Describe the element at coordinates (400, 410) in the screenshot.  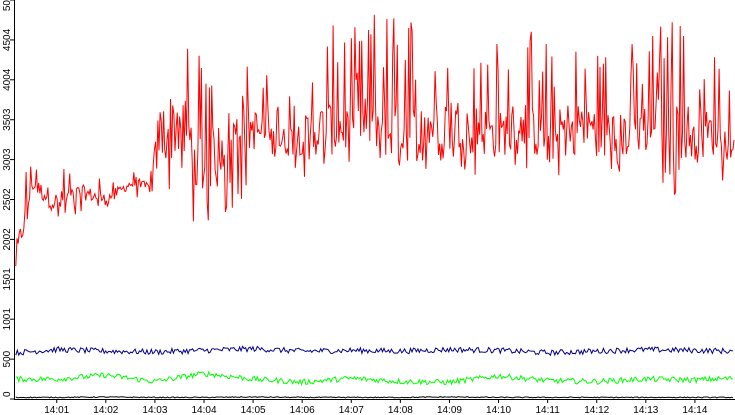
I see `x-tick-label: 14:08` at that location.